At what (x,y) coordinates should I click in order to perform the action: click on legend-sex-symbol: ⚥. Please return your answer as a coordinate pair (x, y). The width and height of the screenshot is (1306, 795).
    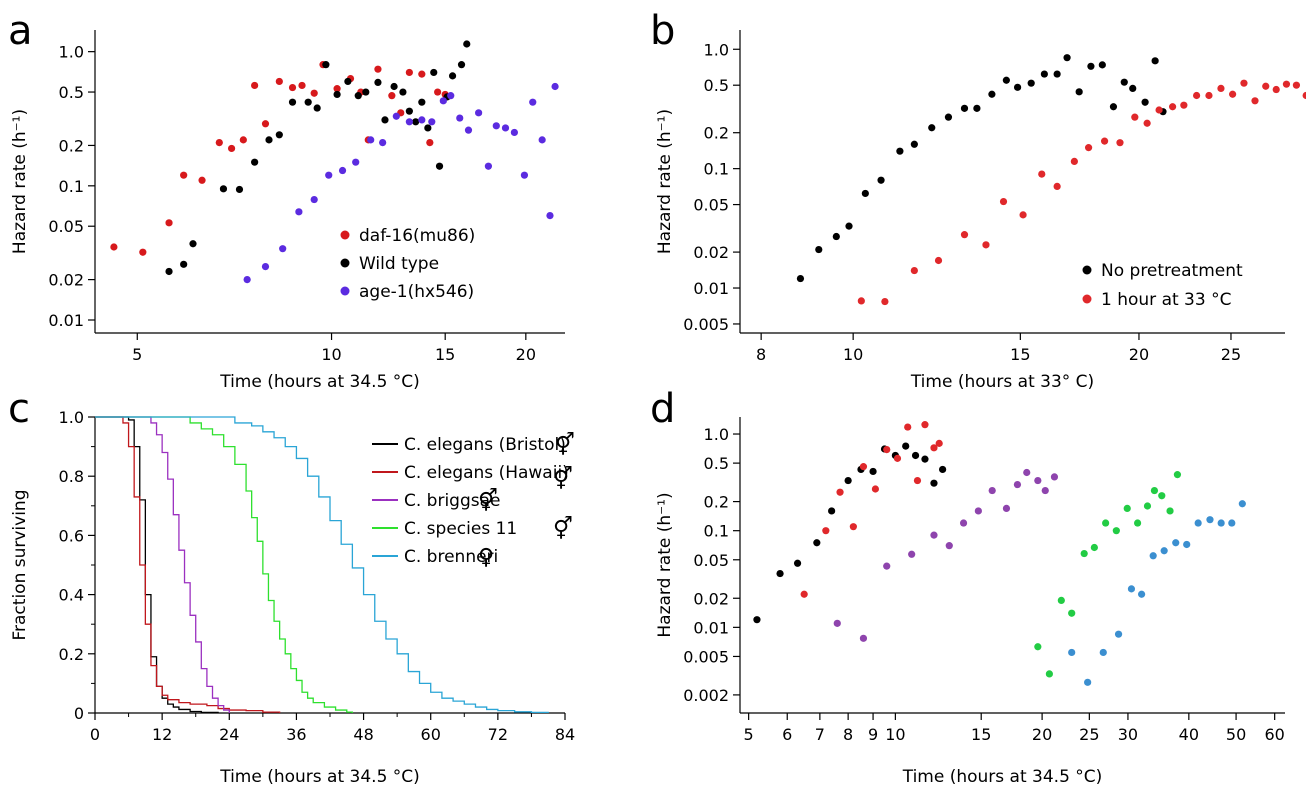
    Looking at the image, I should click on (563, 478).